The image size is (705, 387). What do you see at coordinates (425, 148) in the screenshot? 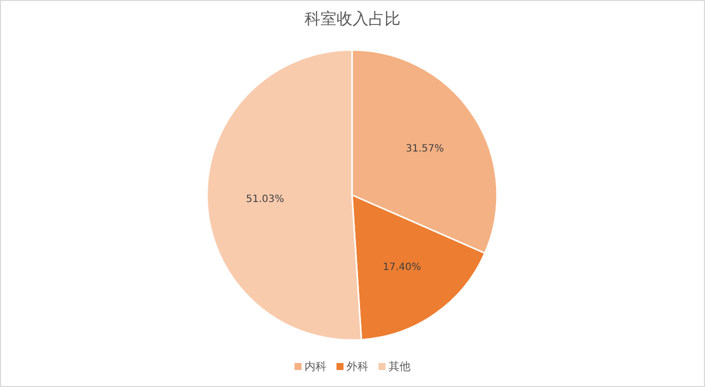
I see `data-label: 31.57%` at bounding box center [425, 148].